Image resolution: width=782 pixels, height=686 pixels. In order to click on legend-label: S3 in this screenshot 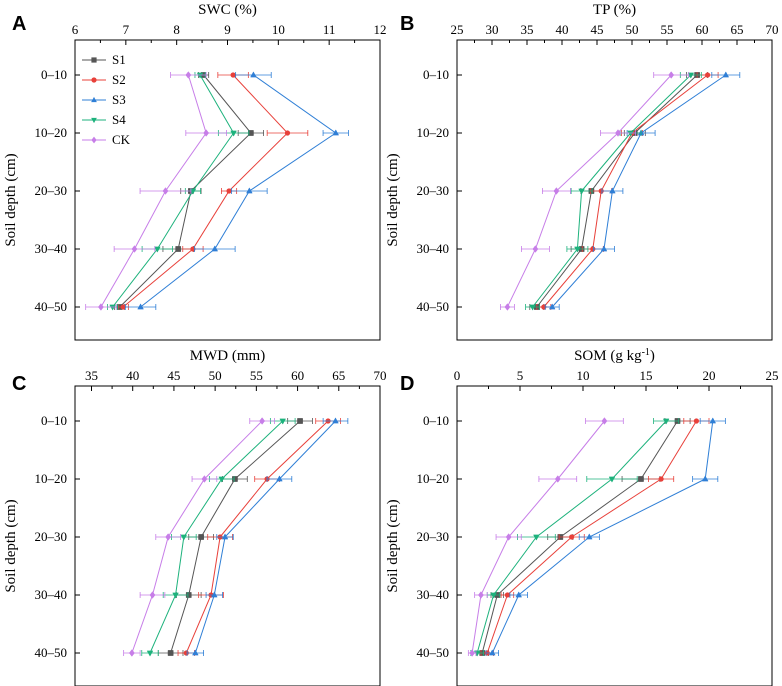, I will do `click(119, 99)`.